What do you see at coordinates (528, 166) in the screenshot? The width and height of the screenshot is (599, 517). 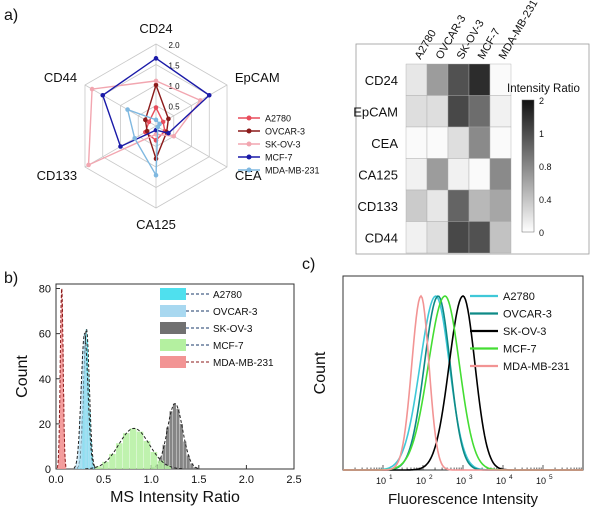 I see `colorbar` at bounding box center [528, 166].